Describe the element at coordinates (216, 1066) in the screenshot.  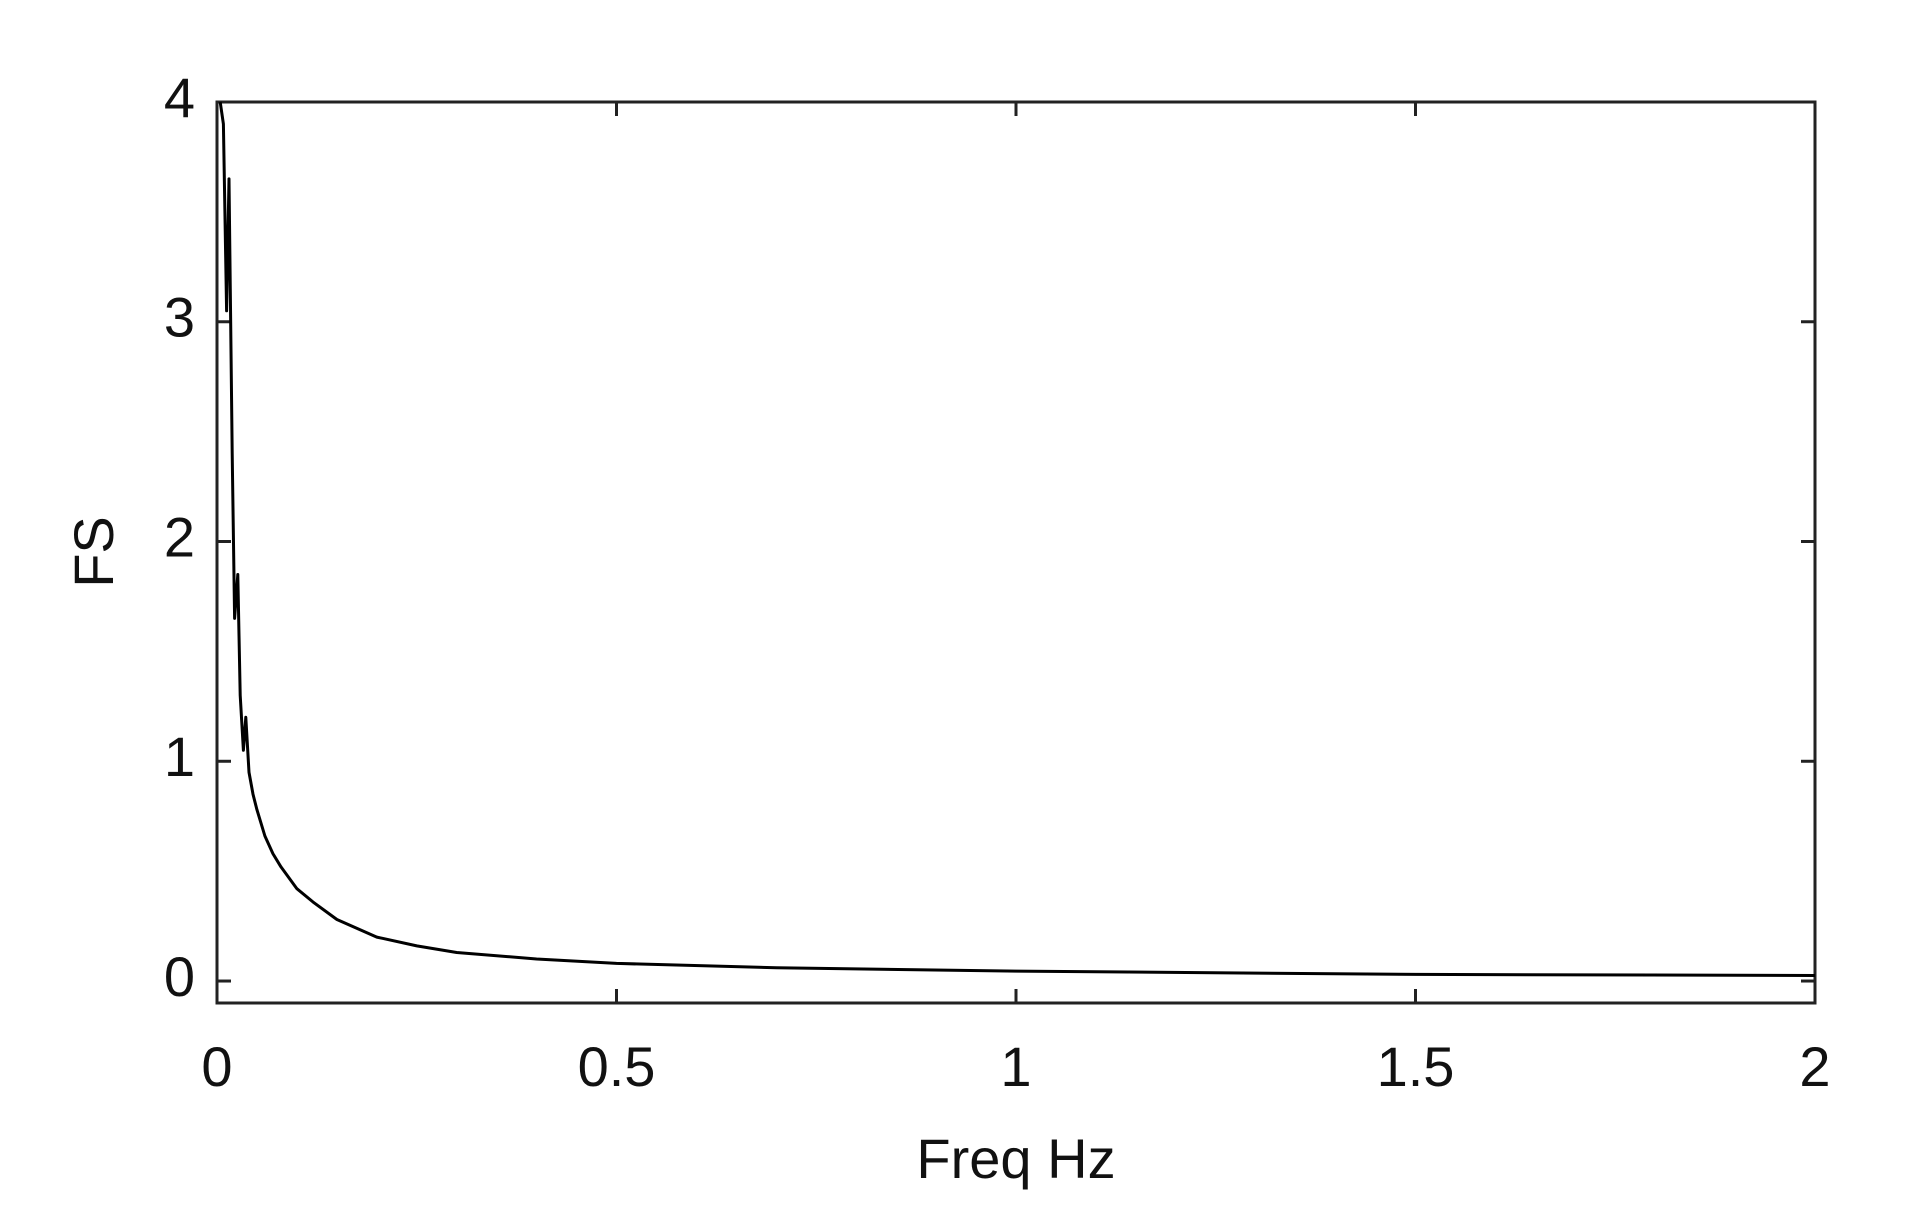
I see `x-tick-label: 0` at that location.